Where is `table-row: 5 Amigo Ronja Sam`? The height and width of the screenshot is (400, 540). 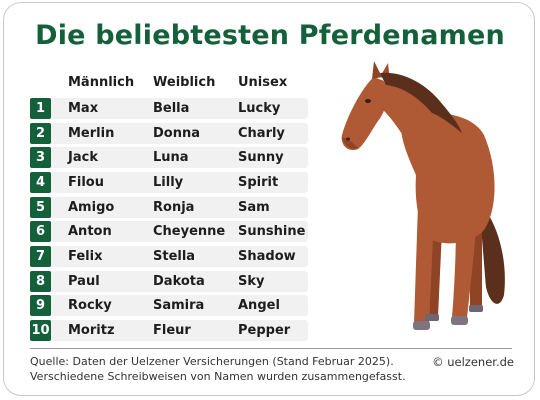
table-row: 5 Amigo Ronja Sam is located at coordinates (169, 207).